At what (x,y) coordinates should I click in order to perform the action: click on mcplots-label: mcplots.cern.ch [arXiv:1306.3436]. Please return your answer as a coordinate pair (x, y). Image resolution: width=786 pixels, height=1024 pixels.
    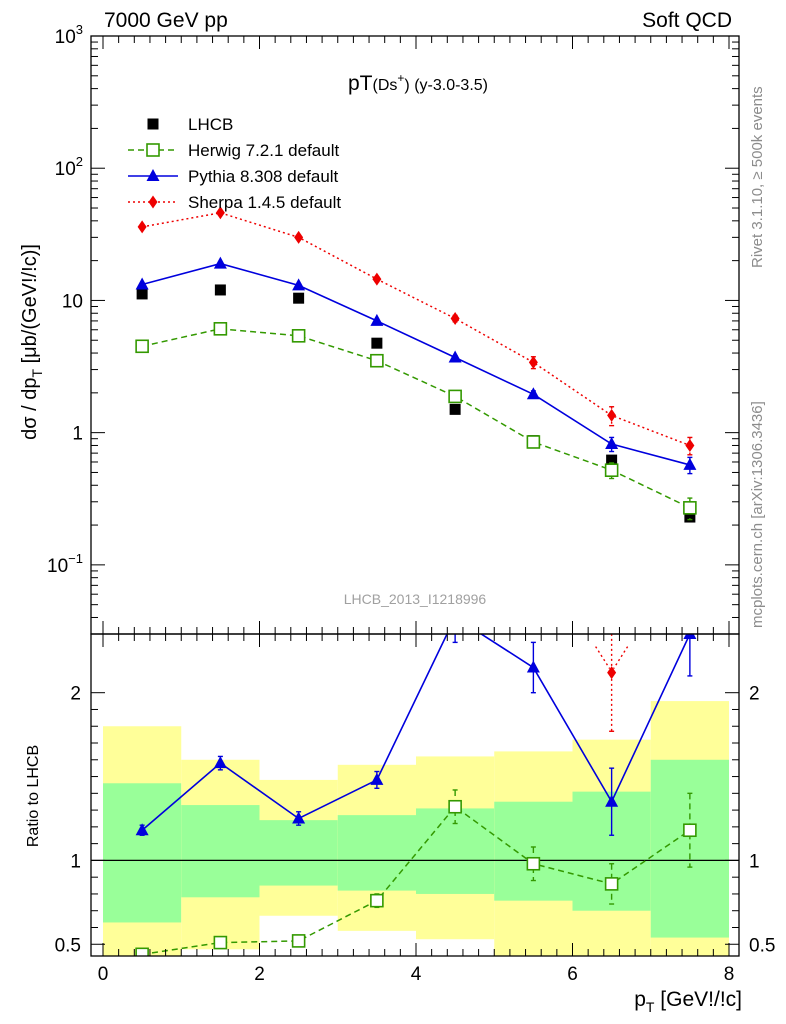
    Looking at the image, I should click on (757, 514).